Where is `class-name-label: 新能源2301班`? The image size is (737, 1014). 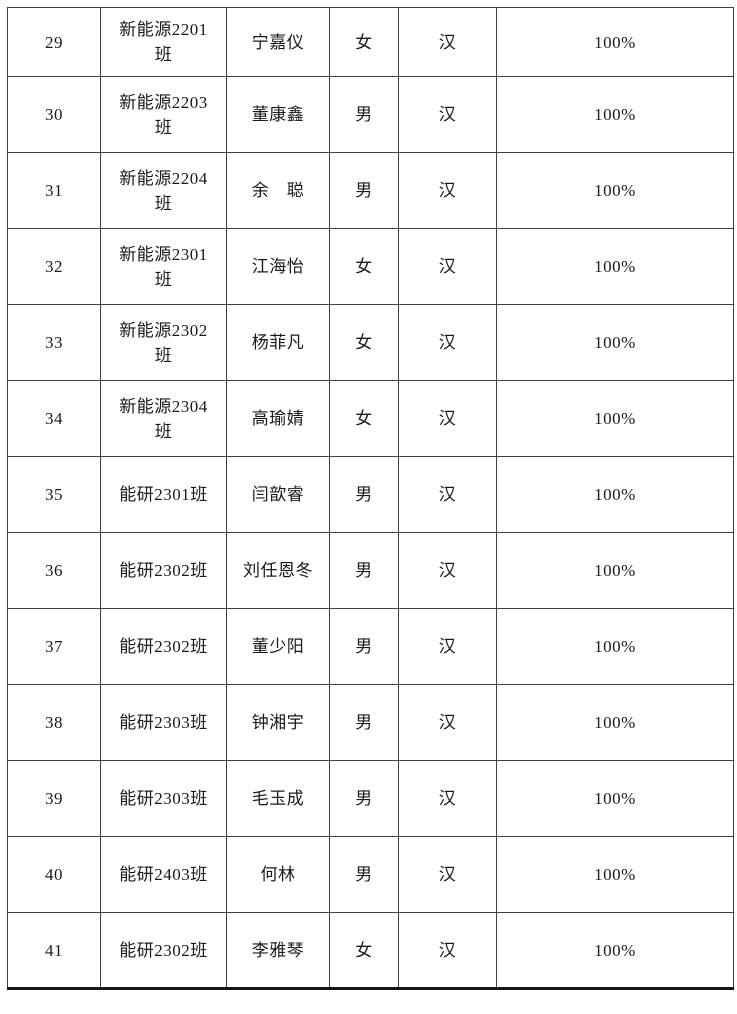 class-name-label: 新能源2301班 is located at coordinates (163, 266).